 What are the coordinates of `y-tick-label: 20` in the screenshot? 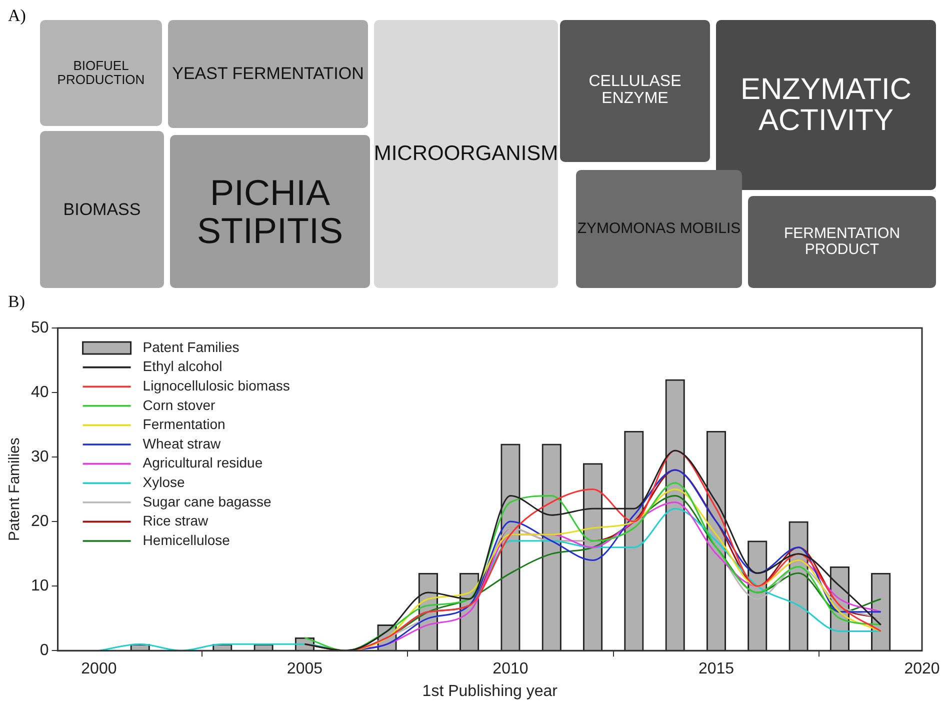 It's located at (40, 521).